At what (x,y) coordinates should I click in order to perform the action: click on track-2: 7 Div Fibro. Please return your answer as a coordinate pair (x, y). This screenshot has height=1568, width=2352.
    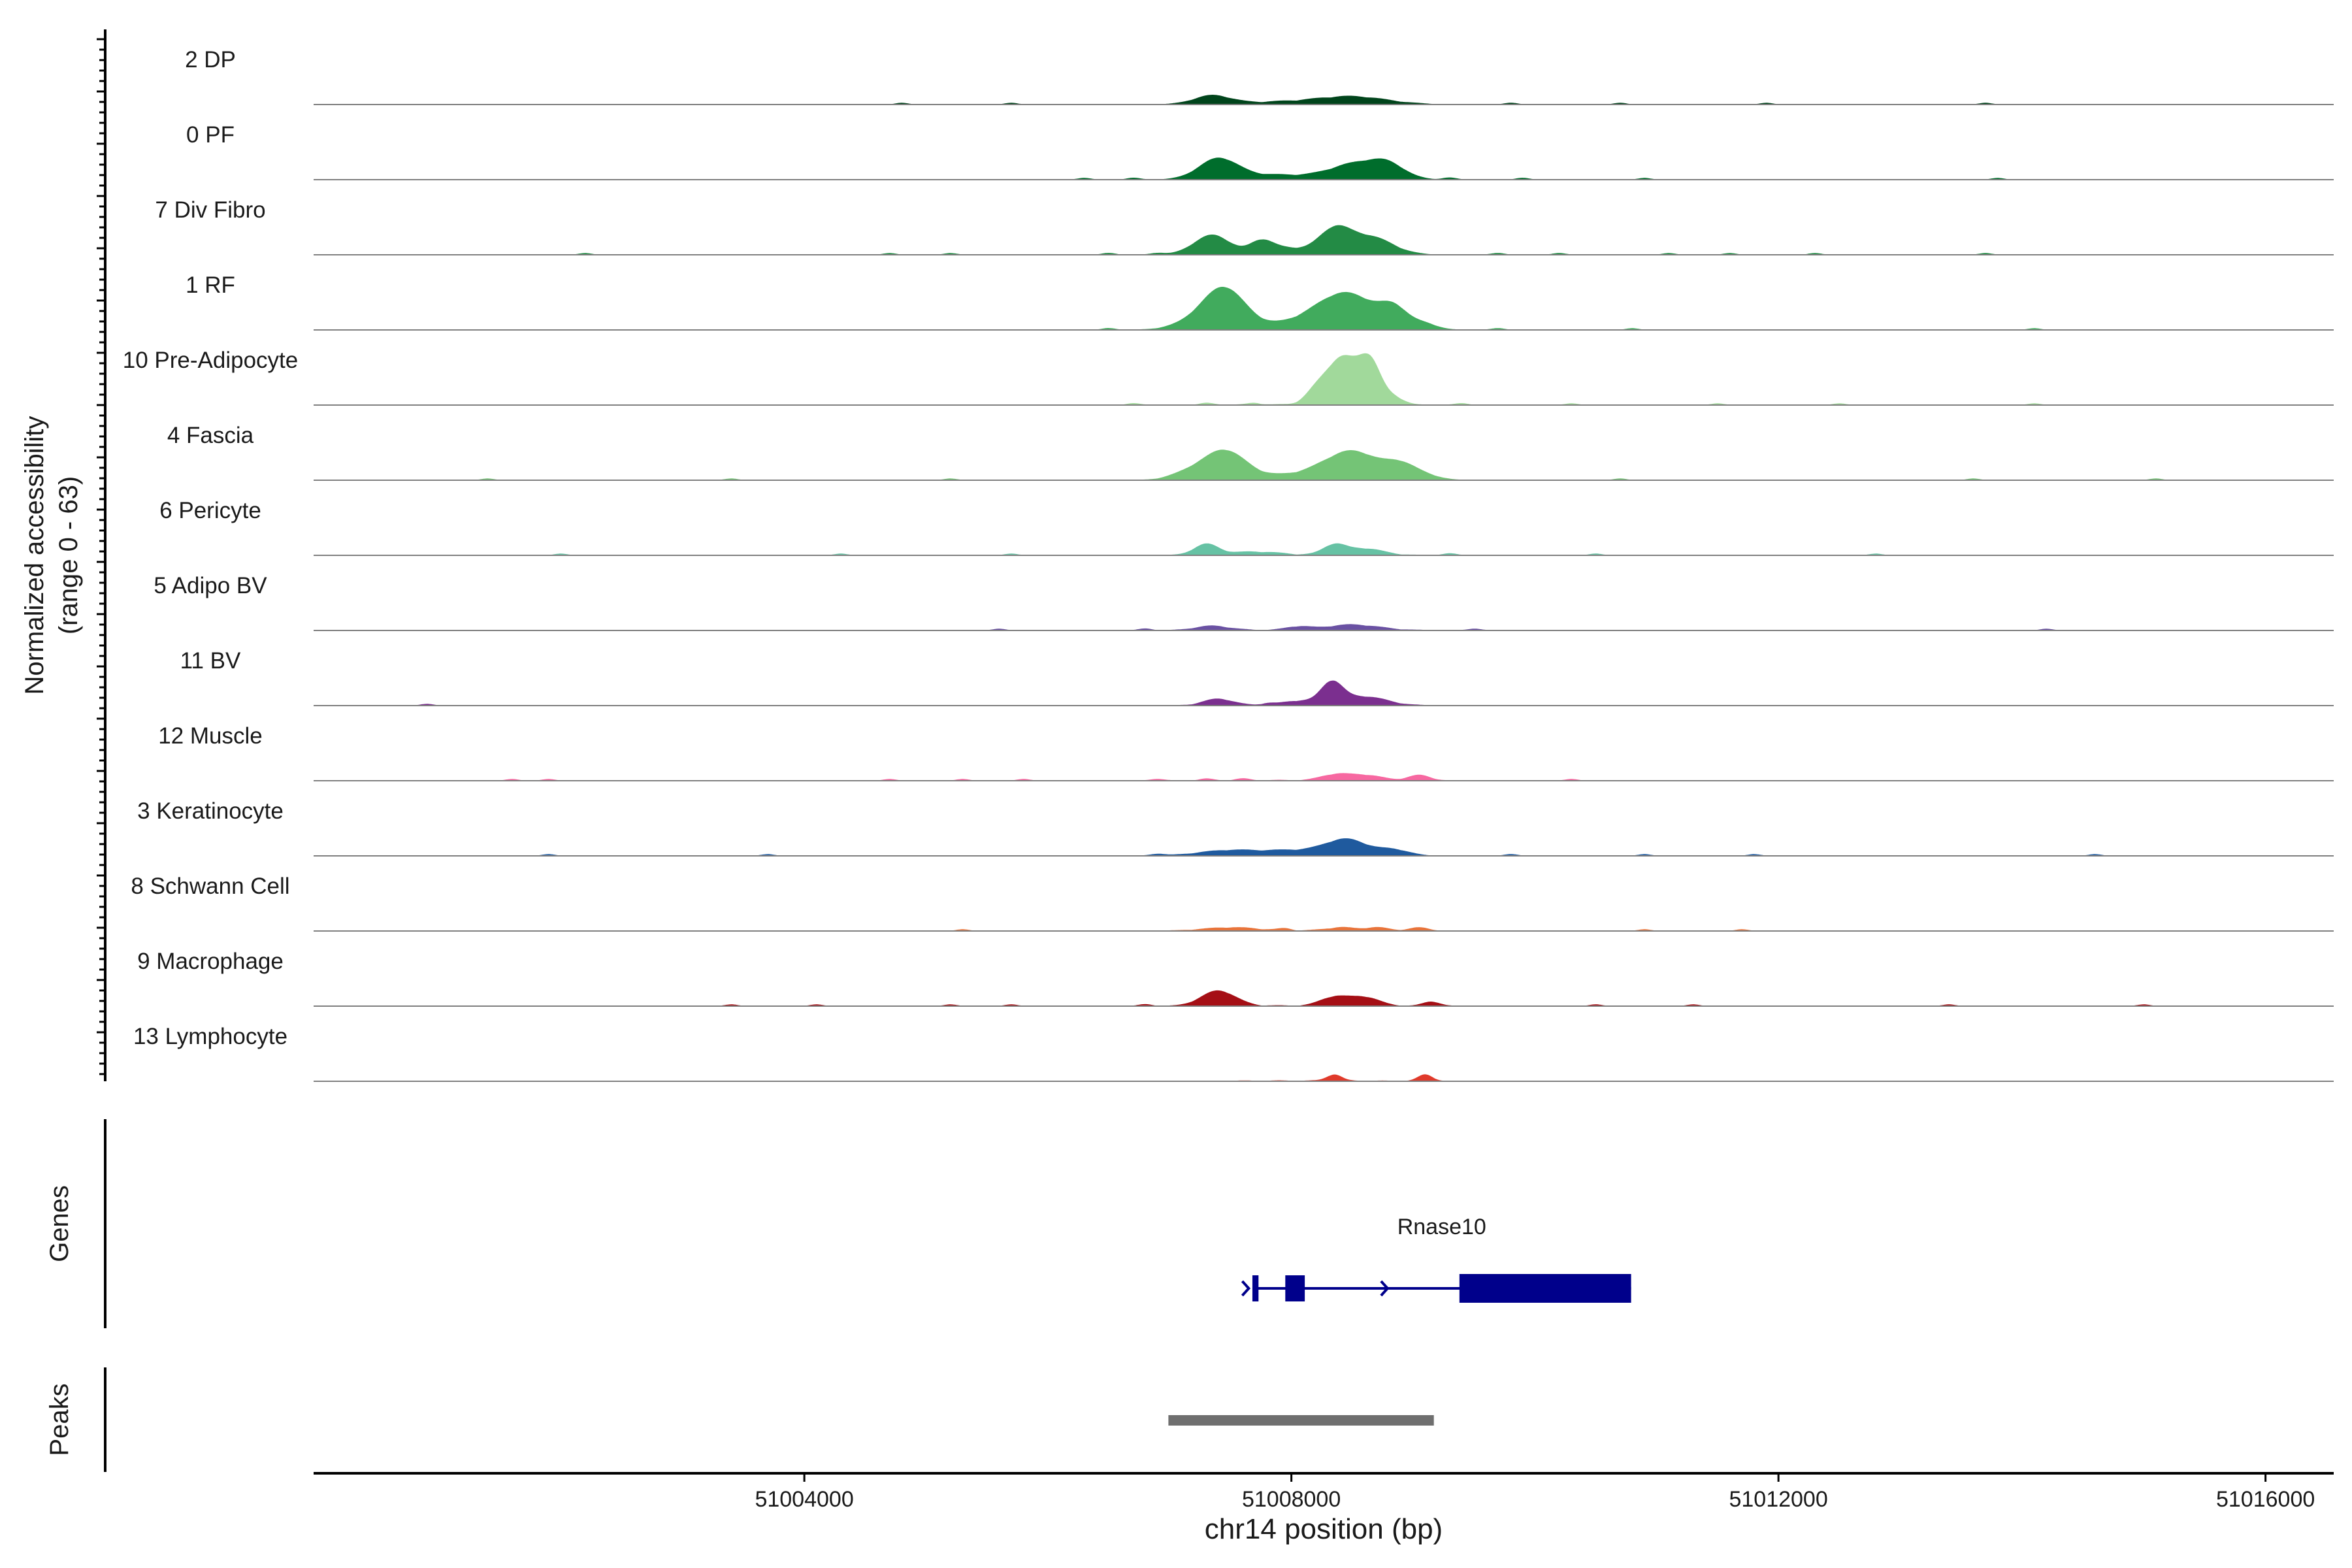
    Looking at the image, I should click on (1244, 226).